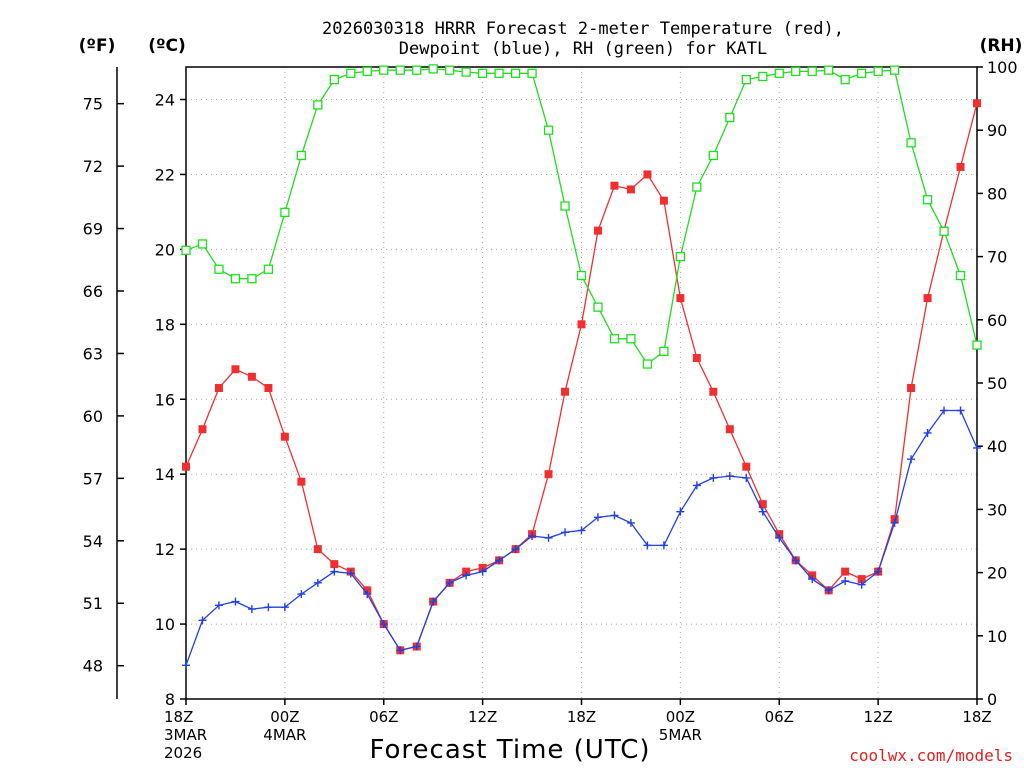  I want to click on time-tick-label: 2026, so click(183, 753).